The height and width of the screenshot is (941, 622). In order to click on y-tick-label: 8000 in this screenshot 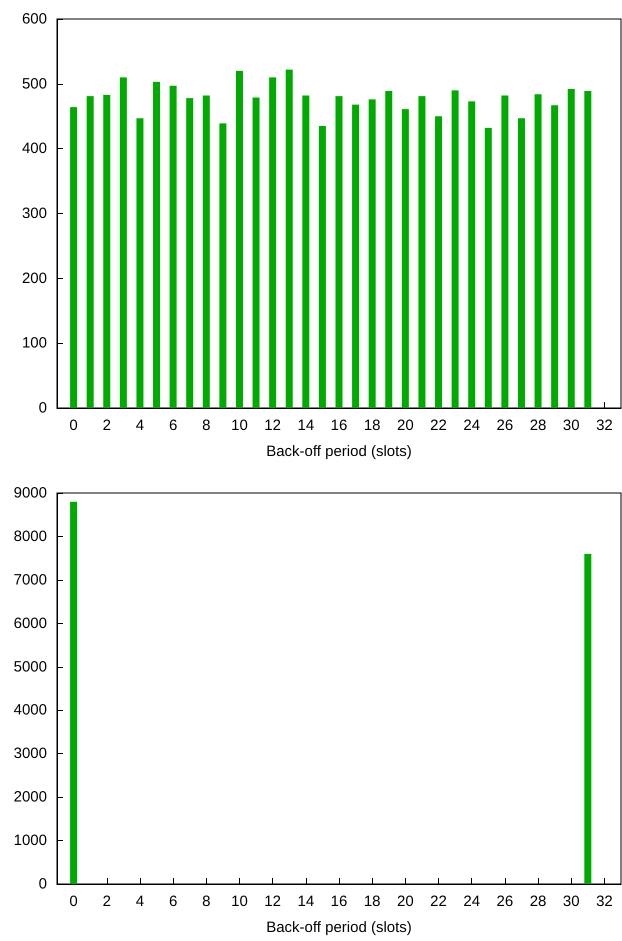, I will do `click(30, 536)`.